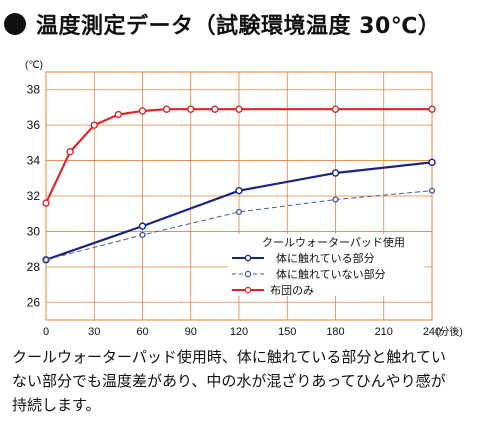 The width and height of the screenshot is (500, 437). Describe the element at coordinates (34, 125) in the screenshot. I see `y-tick-label: 36` at that location.